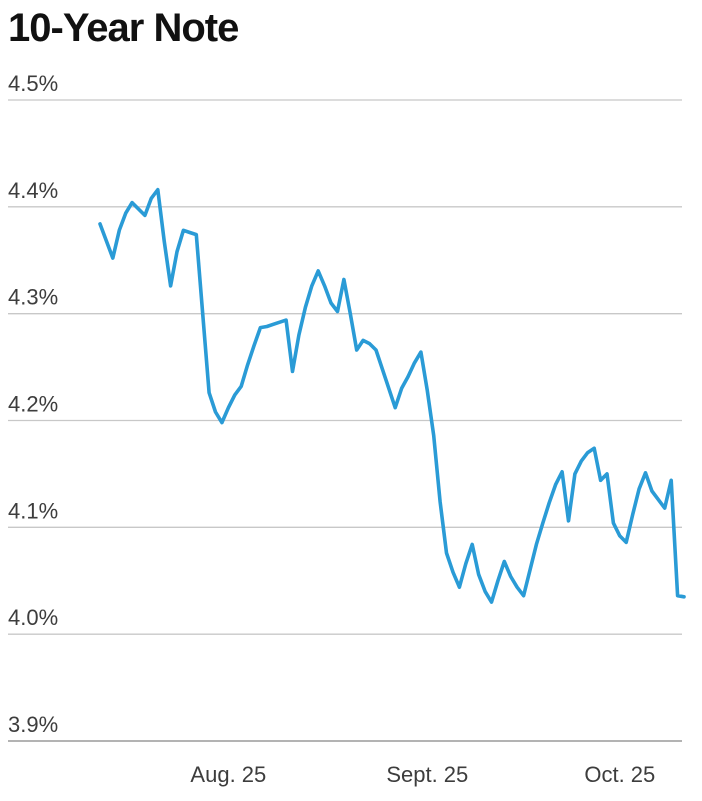 The image size is (702, 801). I want to click on y-tick-label: 4.5%, so click(33, 83).